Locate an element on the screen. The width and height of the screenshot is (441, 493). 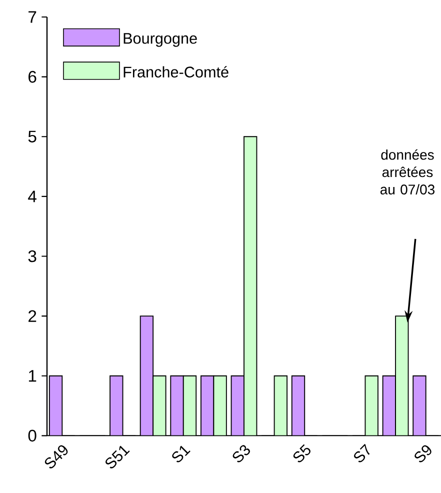
legend-label: Franche-Comté is located at coordinates (176, 72).